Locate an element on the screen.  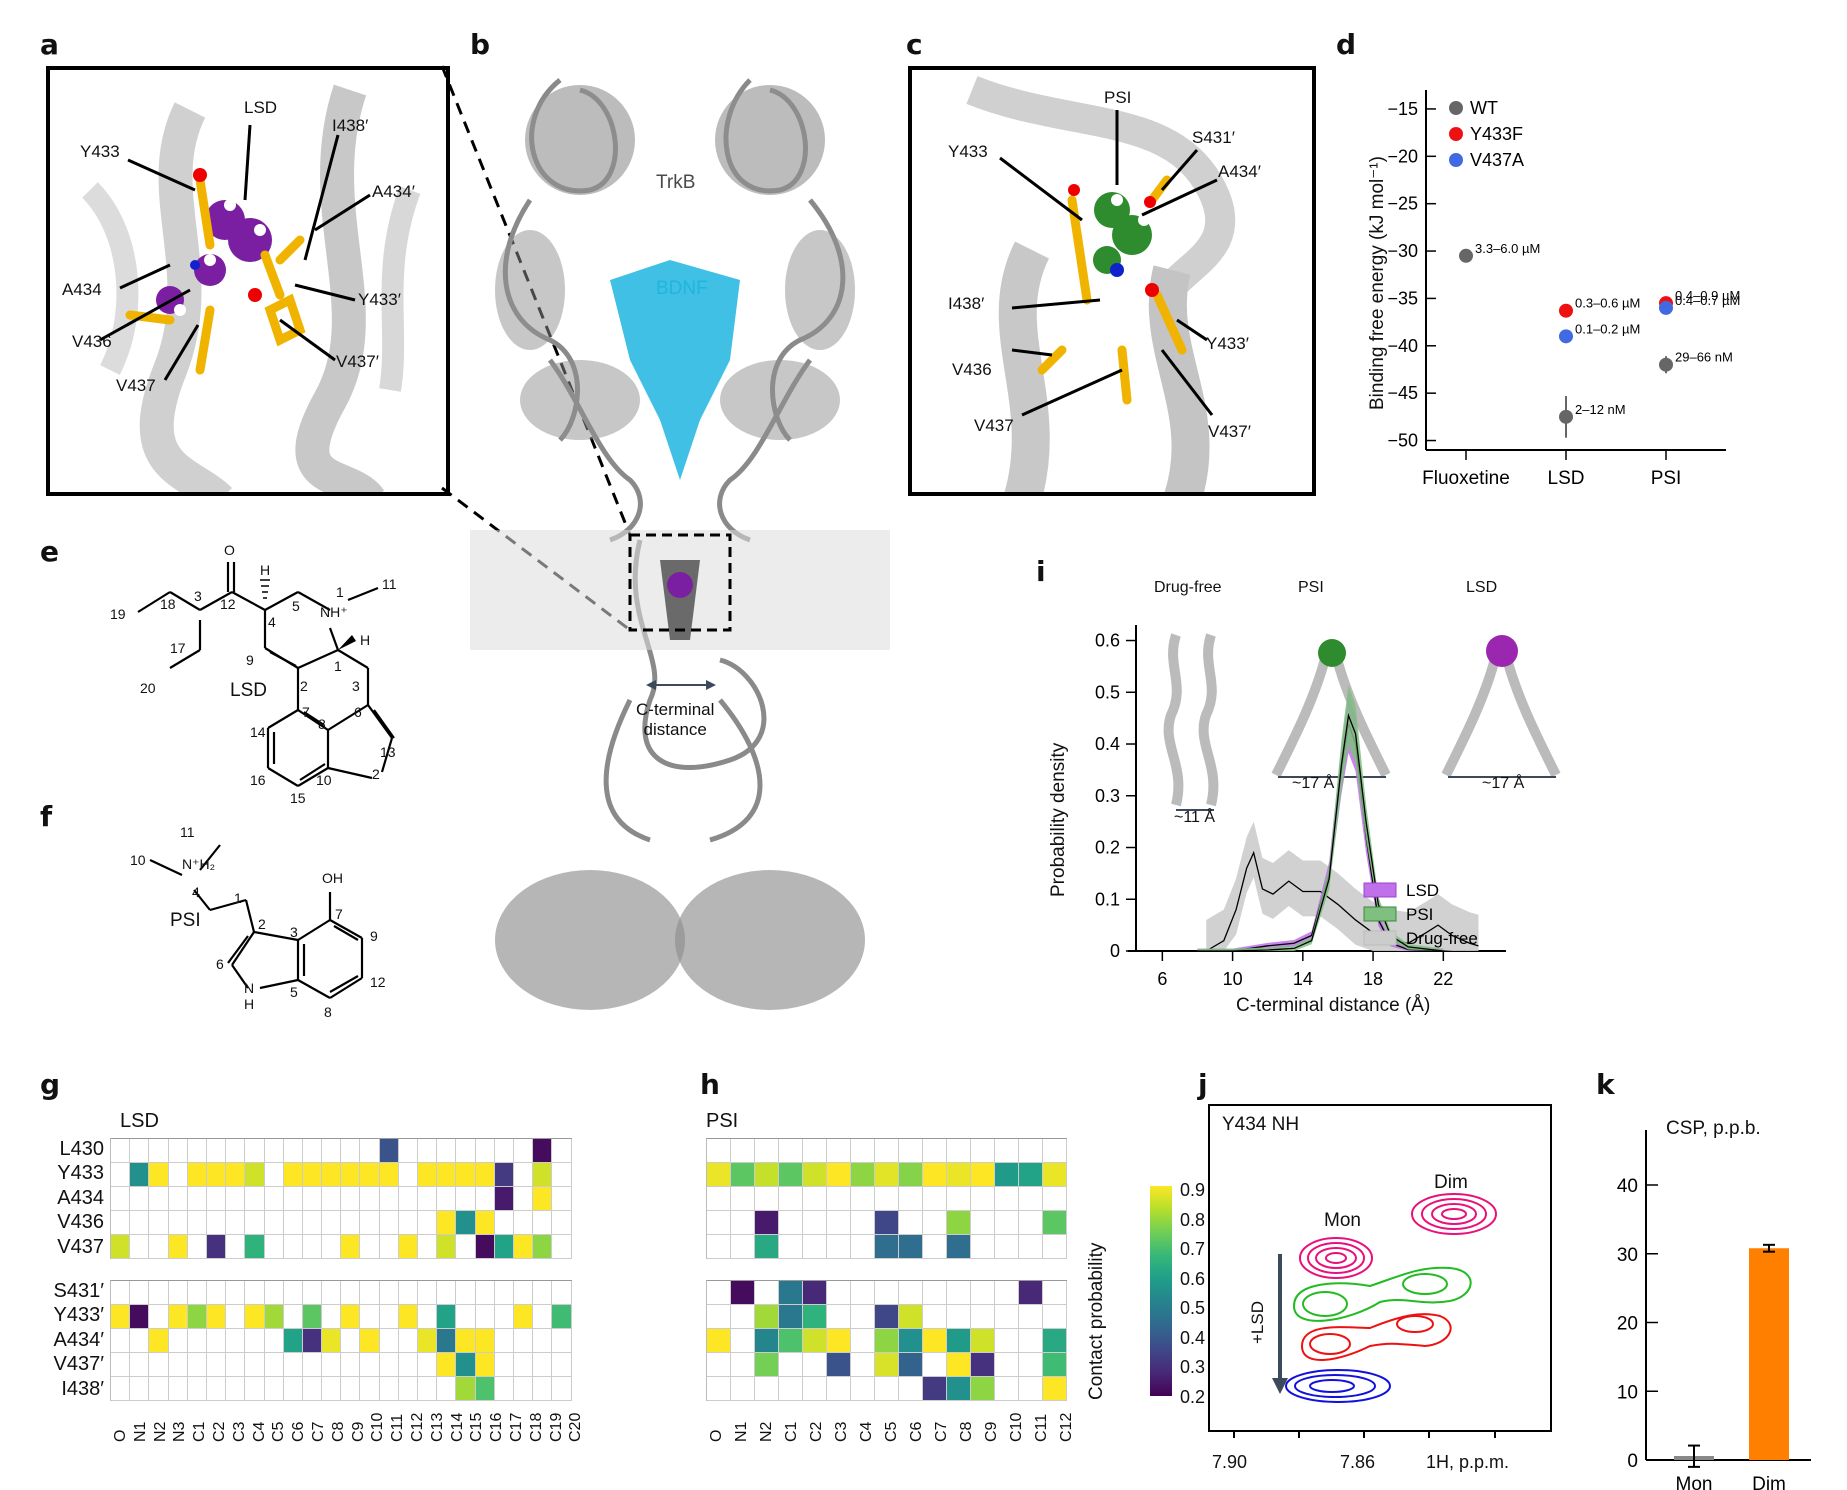
column-label: C3 is located at coordinates (841, 1431).